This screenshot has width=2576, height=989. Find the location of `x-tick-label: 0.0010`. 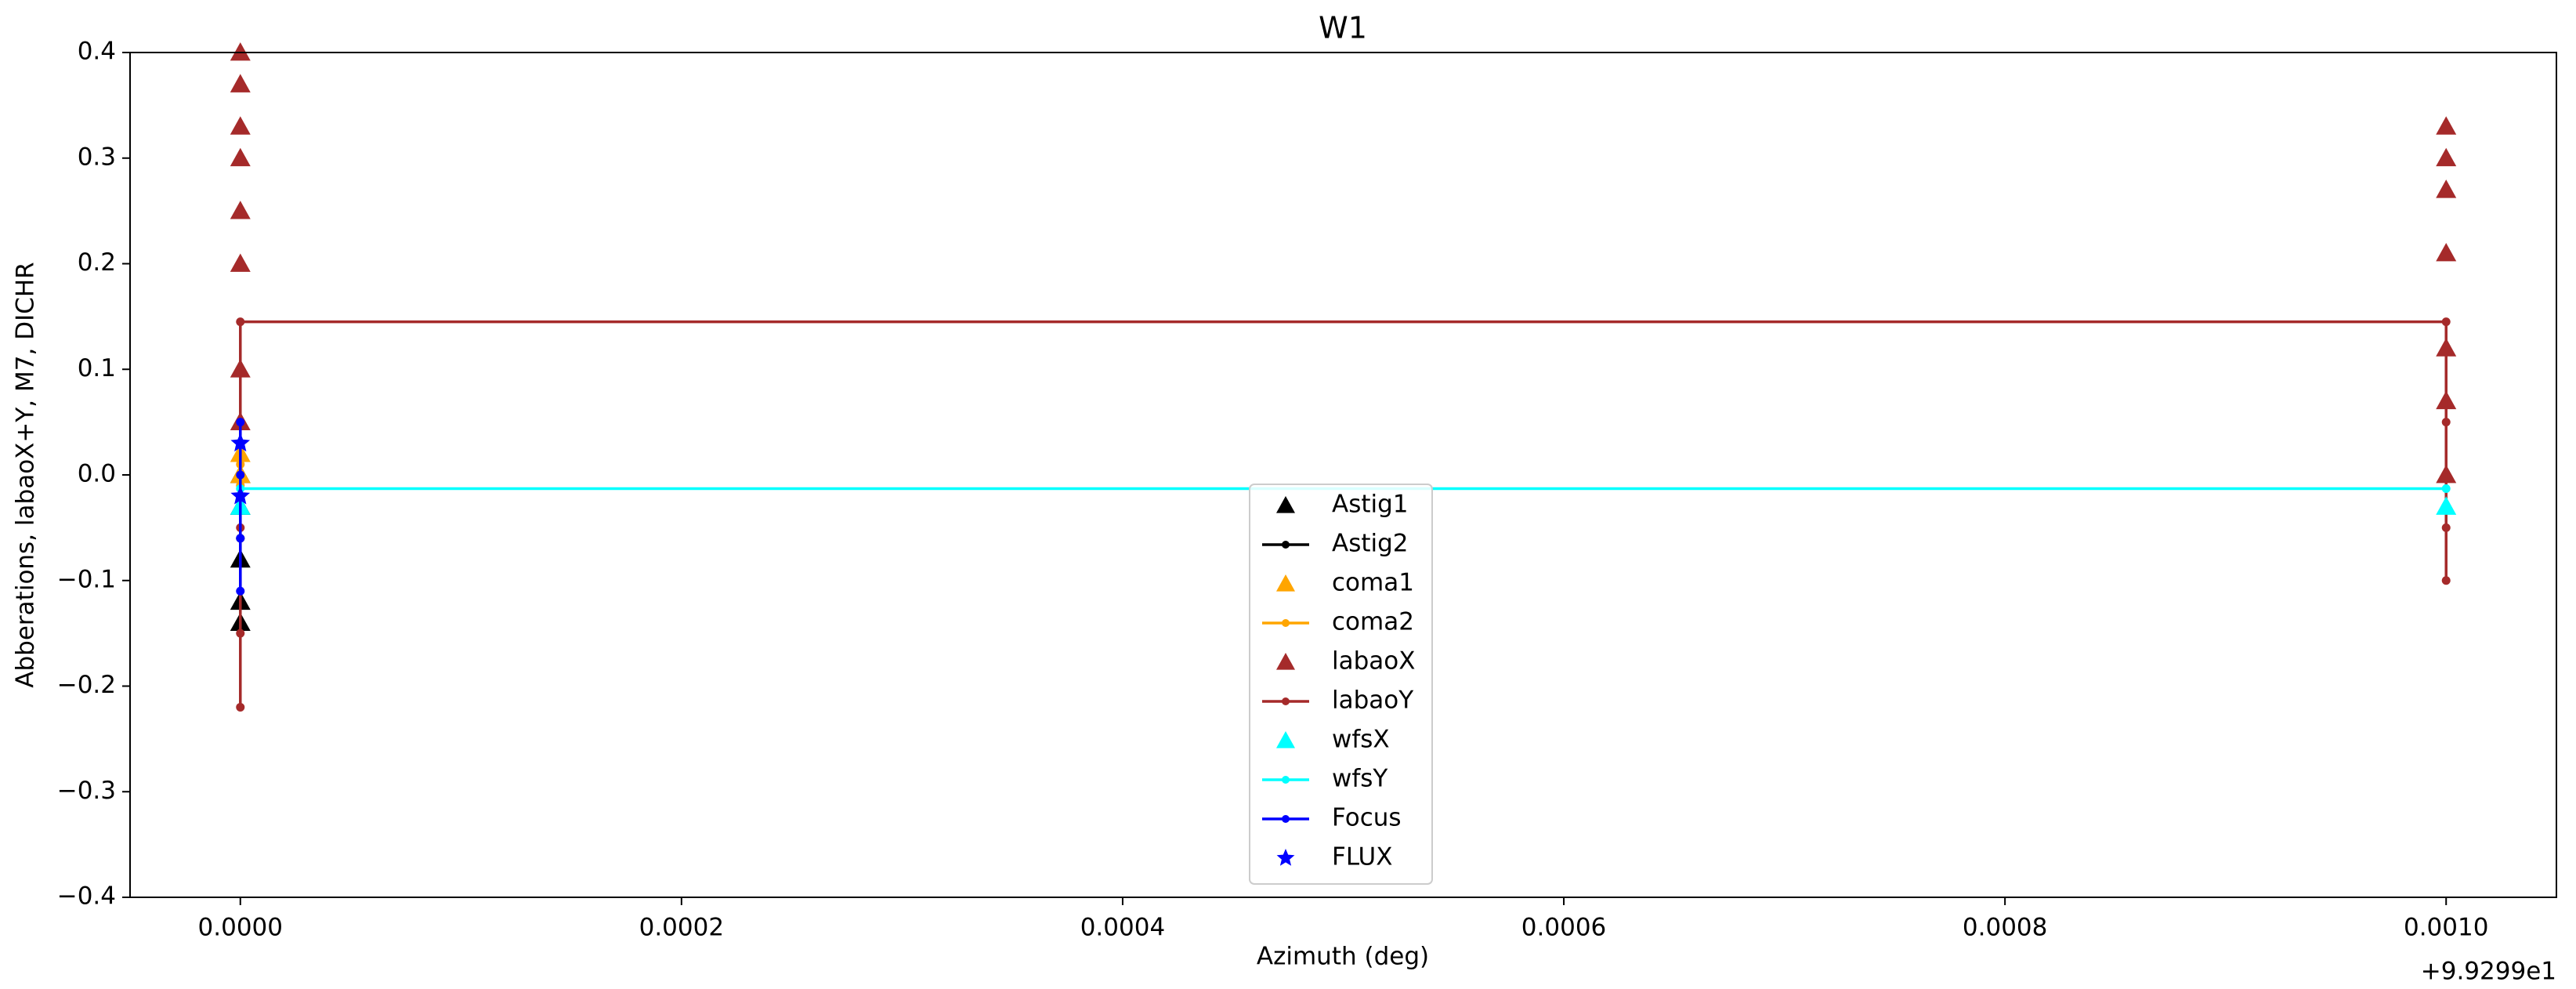

x-tick-label: 0.0010 is located at coordinates (2446, 928).